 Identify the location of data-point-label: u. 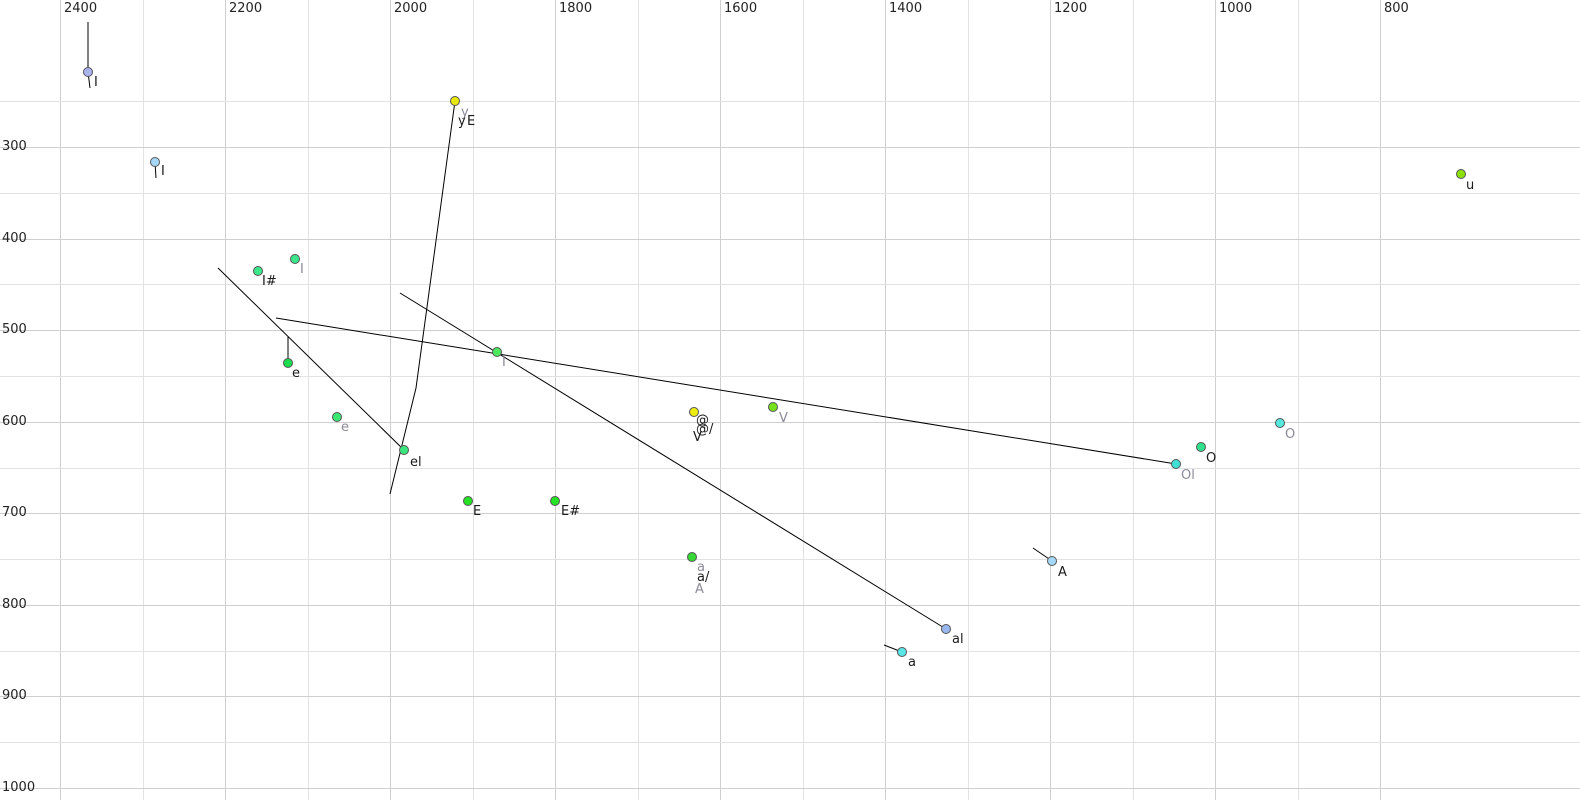
(1470, 185).